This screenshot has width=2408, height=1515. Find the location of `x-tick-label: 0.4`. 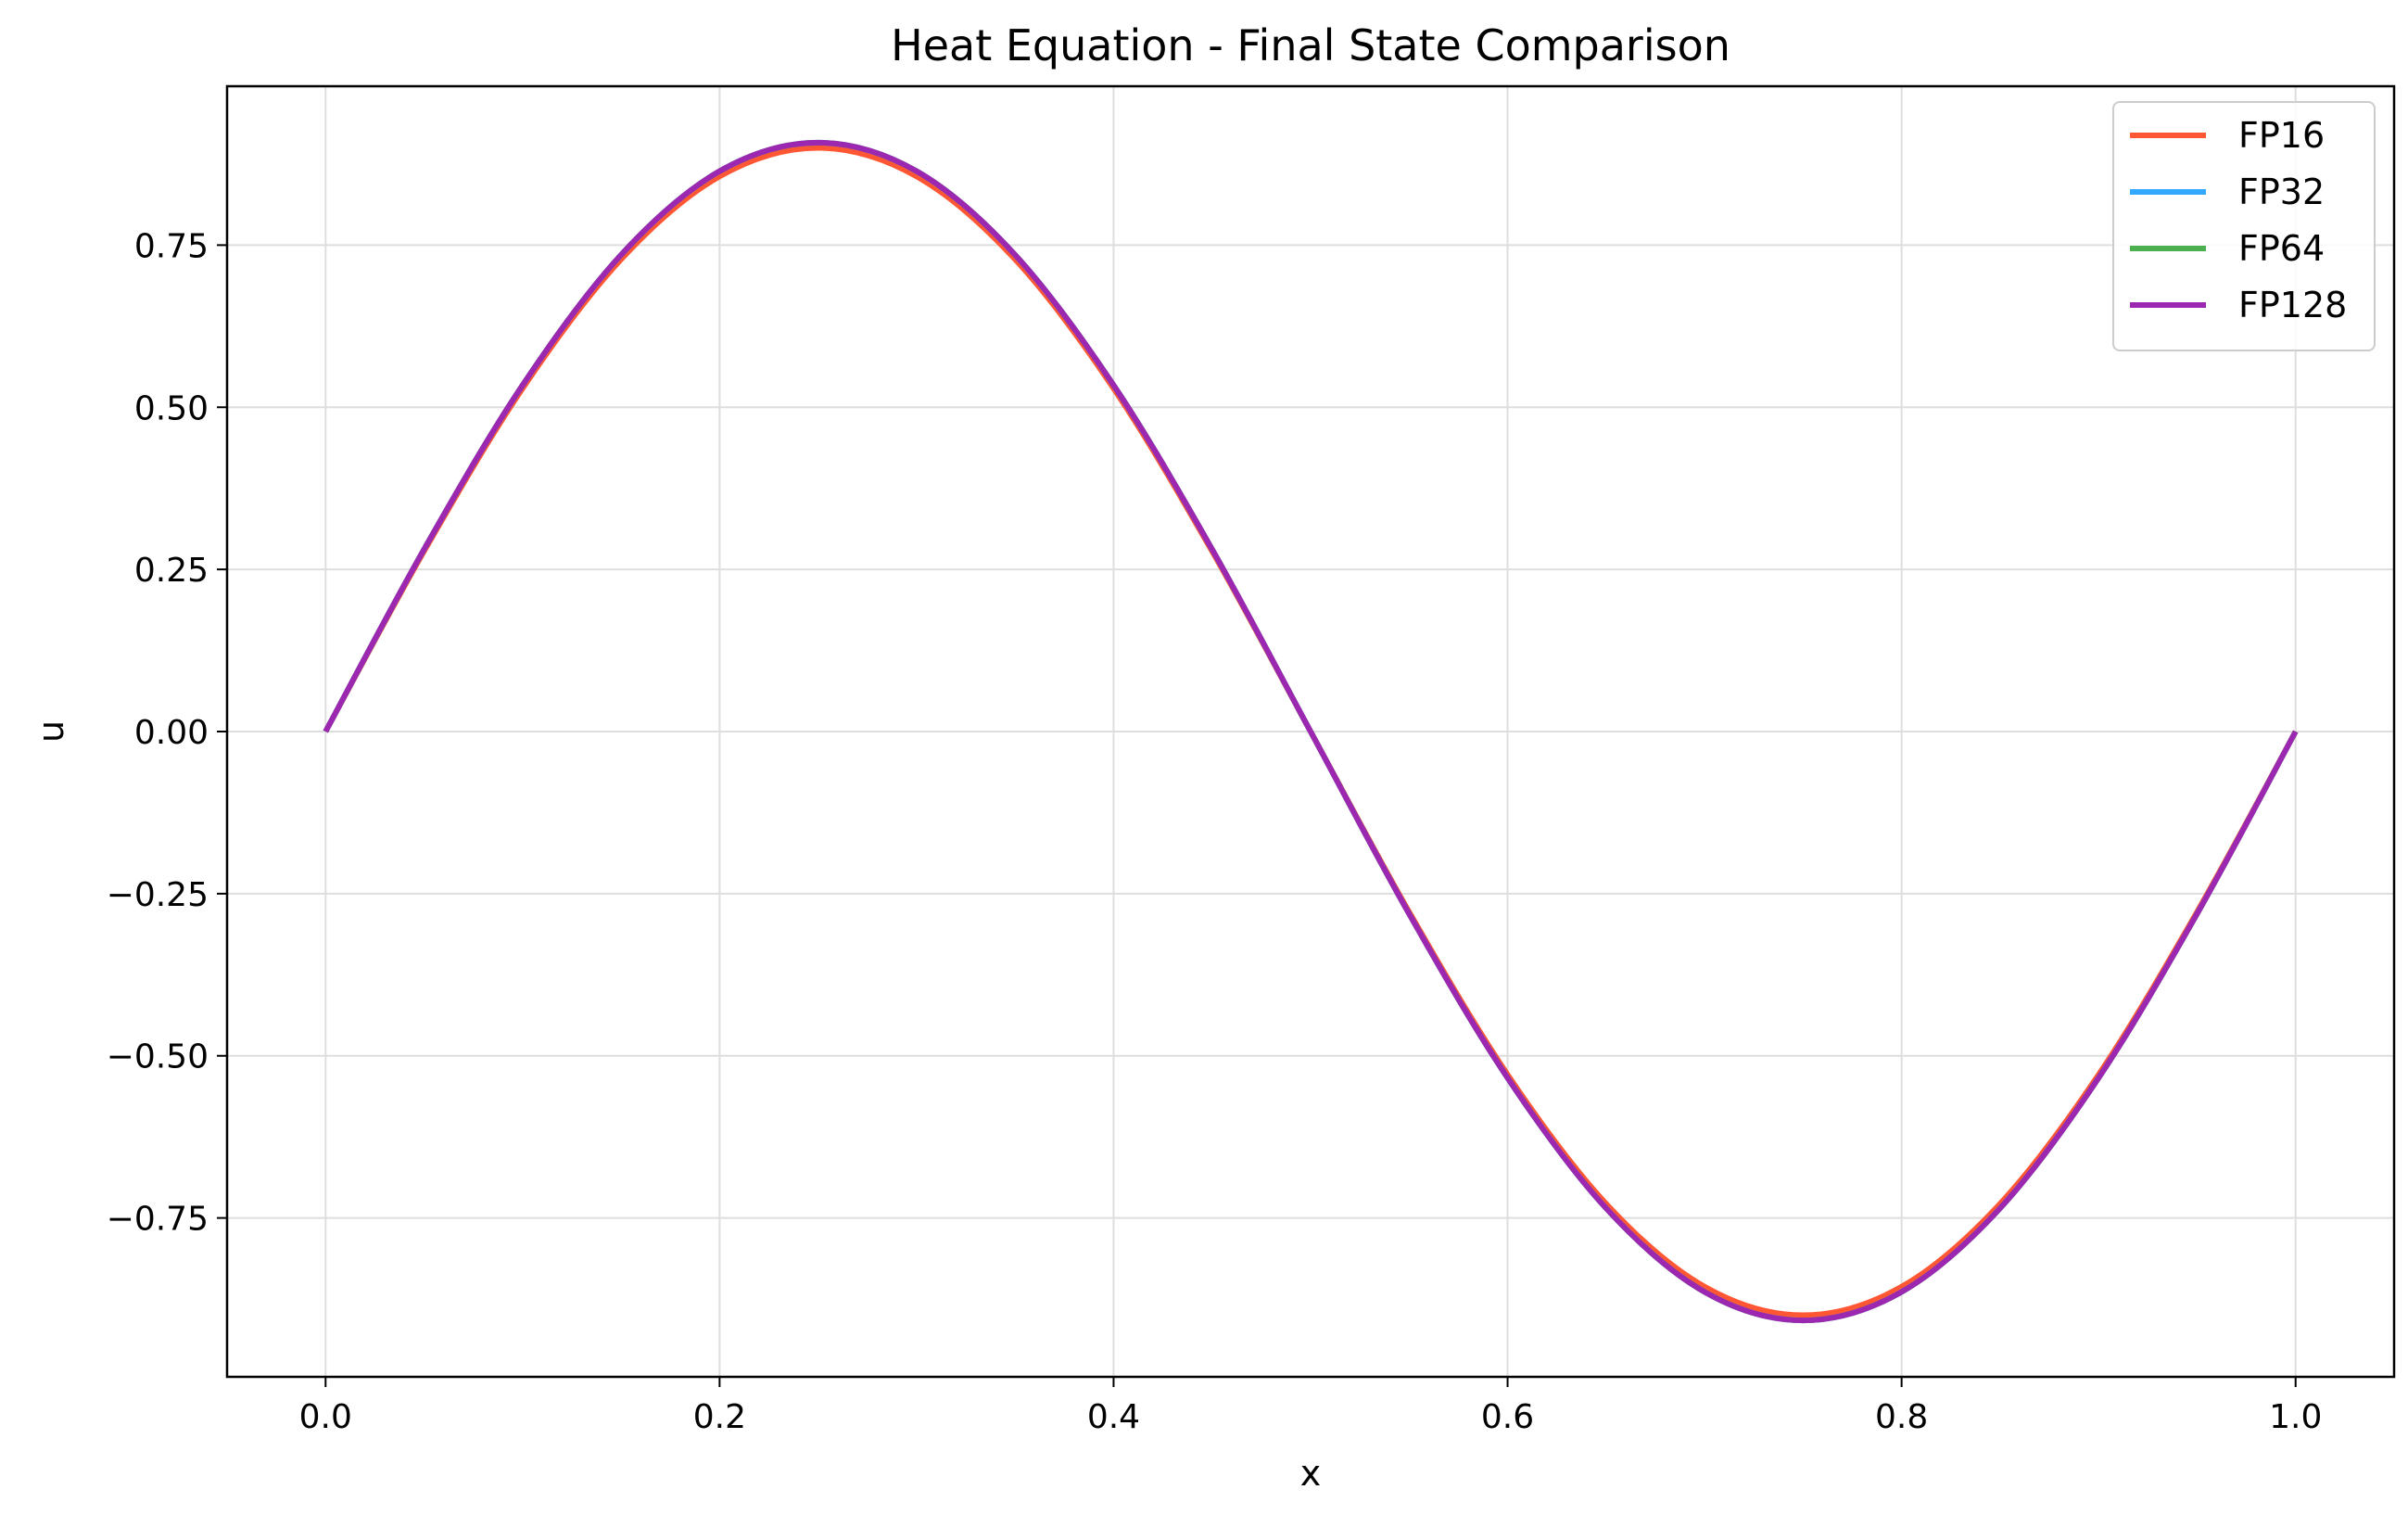

x-tick-label: 0.4 is located at coordinates (1113, 1417).